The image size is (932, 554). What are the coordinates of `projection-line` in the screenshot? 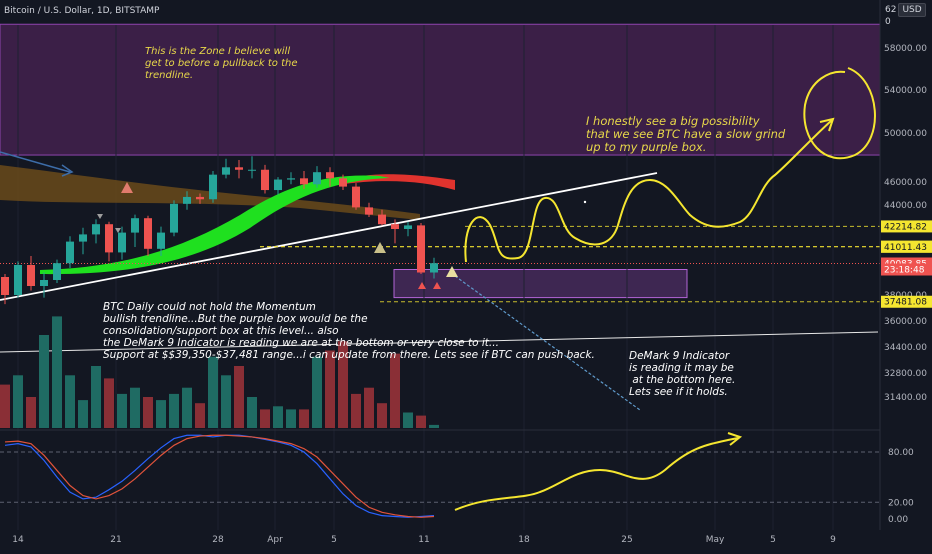 It's located at (547, 343).